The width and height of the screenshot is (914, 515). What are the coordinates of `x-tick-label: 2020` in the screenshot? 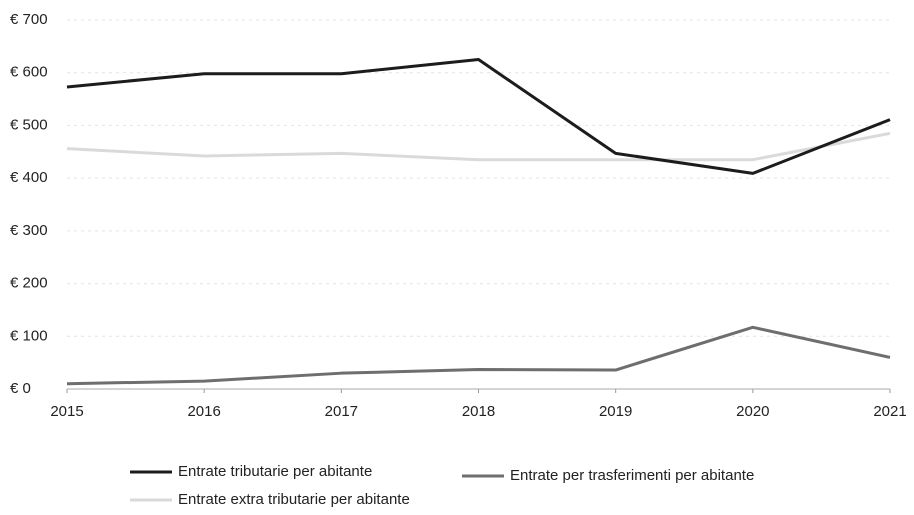 It's located at (752, 411).